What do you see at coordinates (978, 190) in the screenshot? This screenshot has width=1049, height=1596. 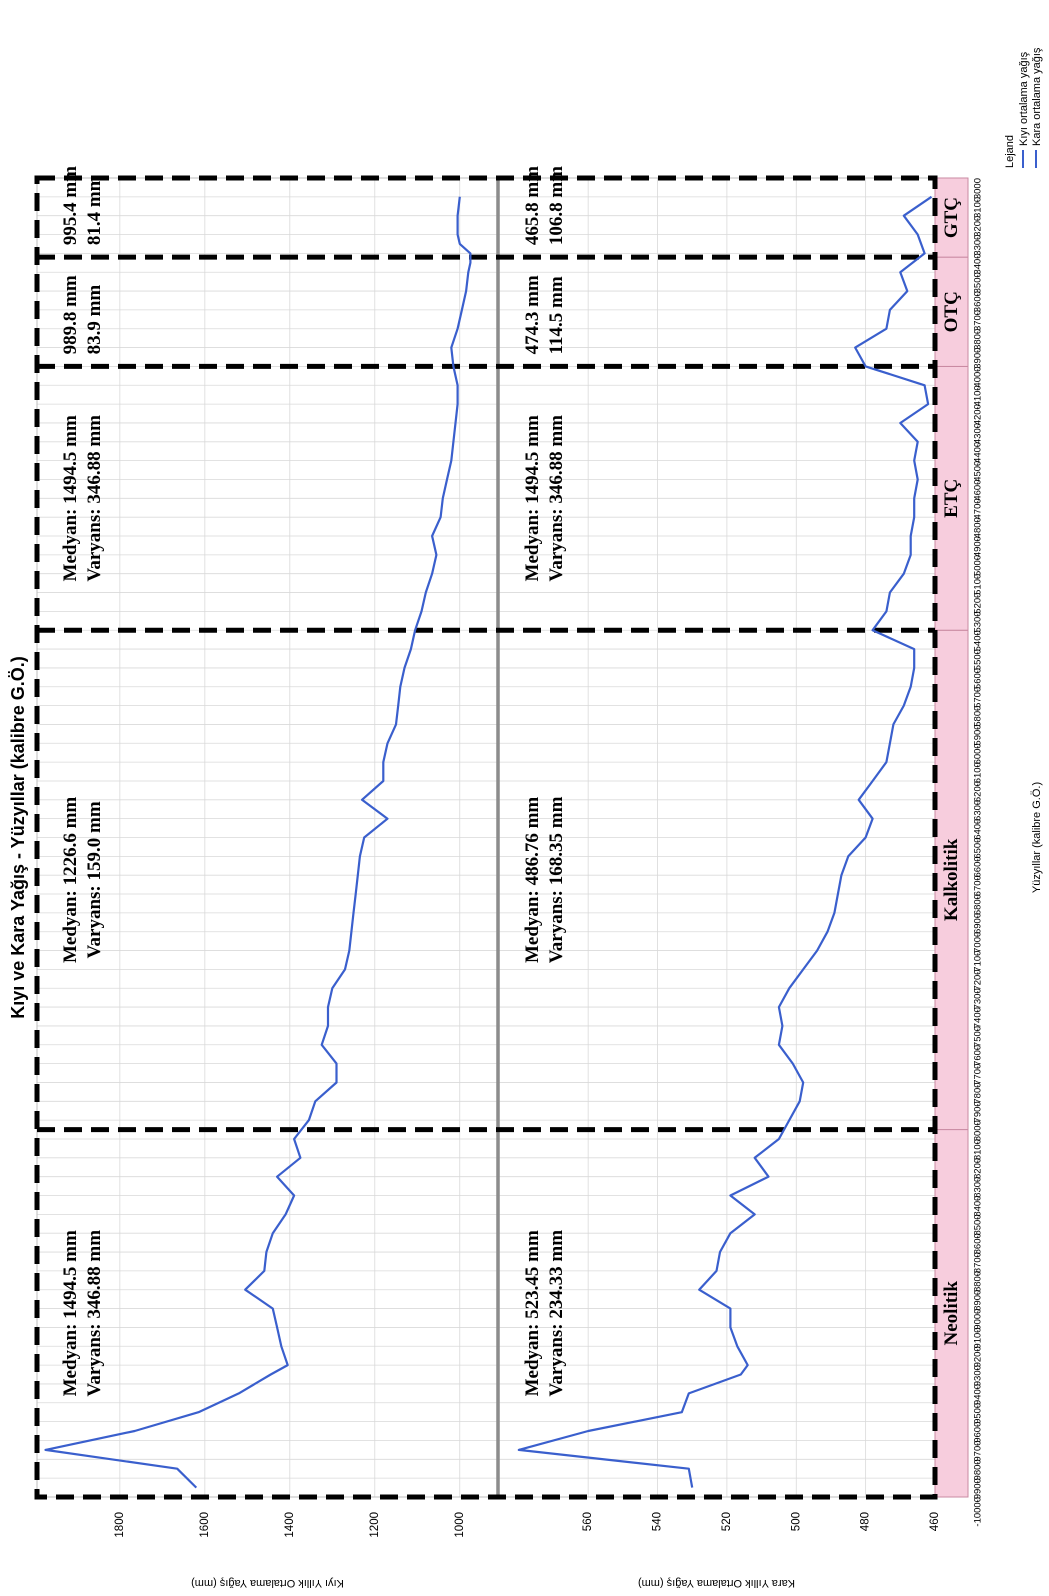 I see `x-tick-label: -3000` at bounding box center [978, 190].